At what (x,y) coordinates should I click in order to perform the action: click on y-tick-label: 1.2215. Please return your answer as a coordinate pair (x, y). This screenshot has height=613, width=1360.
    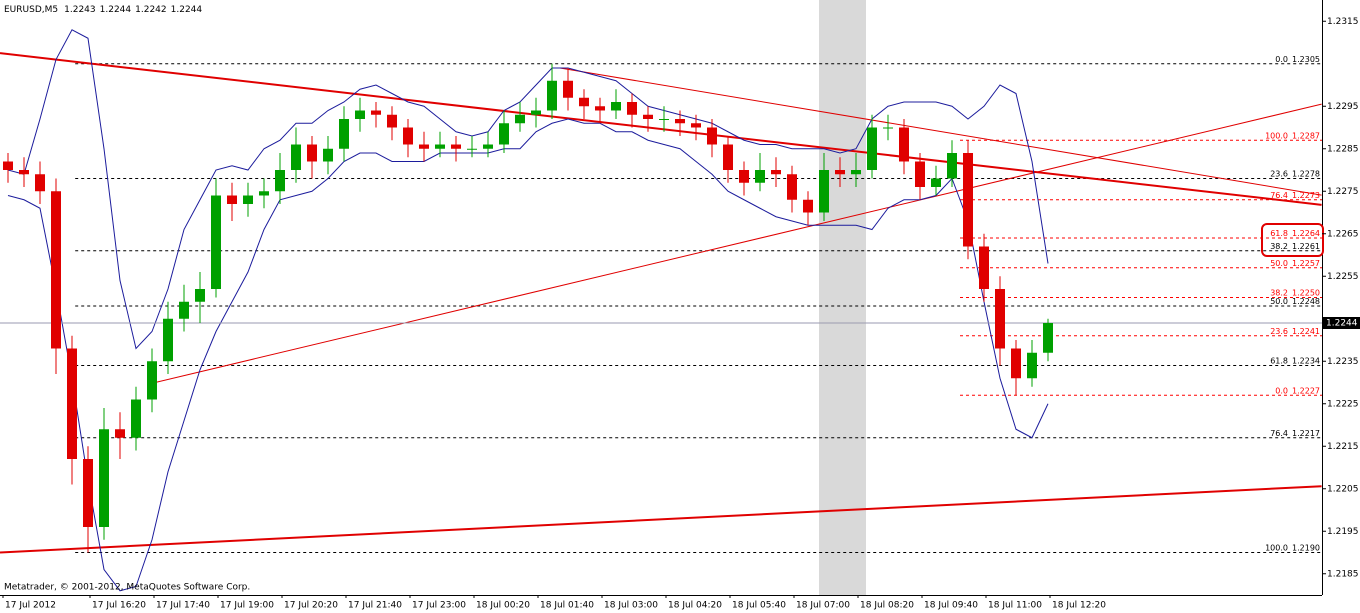
    Looking at the image, I should click on (1343, 447).